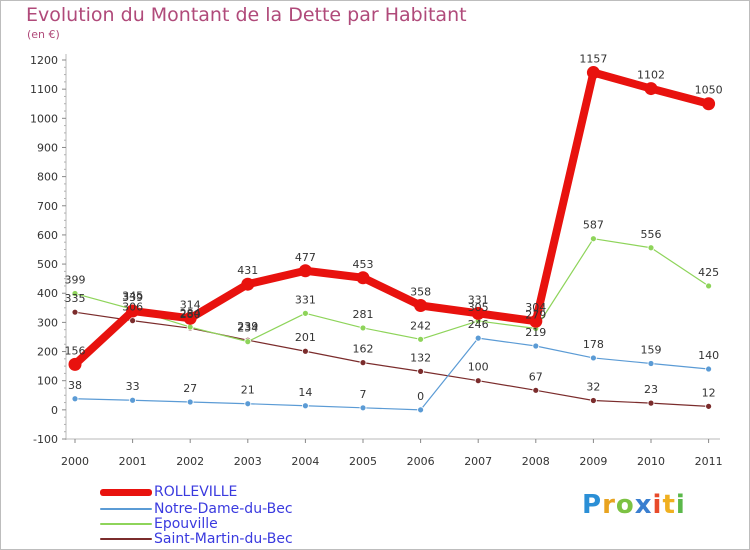 The width and height of the screenshot is (750, 550). What do you see at coordinates (305, 337) in the screenshot?
I see `data-label: 201` at bounding box center [305, 337].